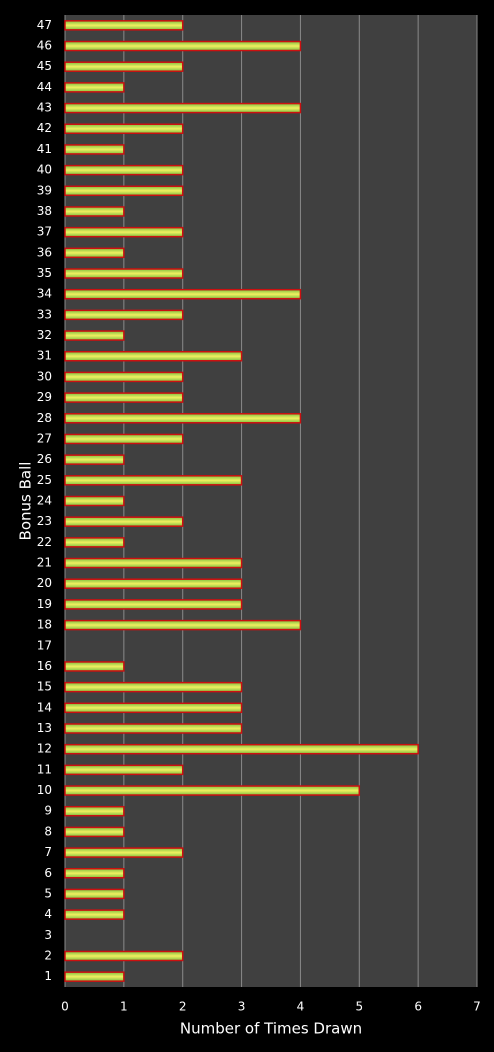 The width and height of the screenshot is (494, 1052). I want to click on y-tick-label: 15, so click(44, 687).